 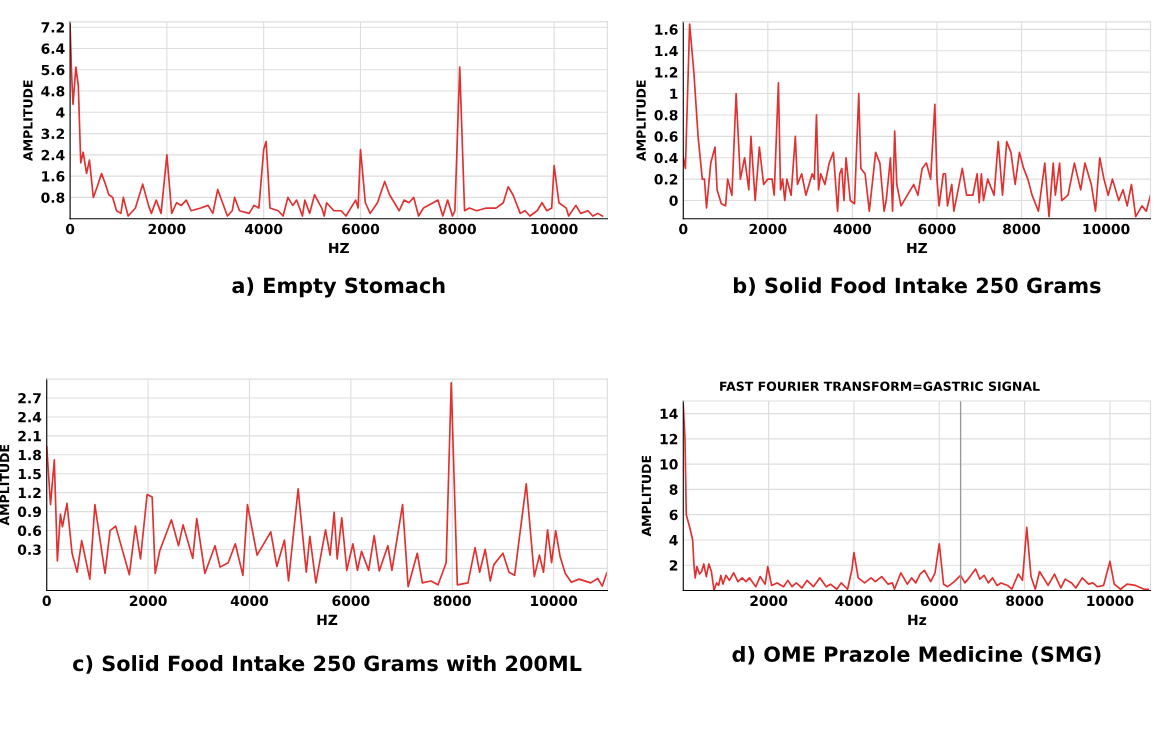 What do you see at coordinates (666, 158) in the screenshot?
I see `y-tick-label: 0.4` at bounding box center [666, 158].